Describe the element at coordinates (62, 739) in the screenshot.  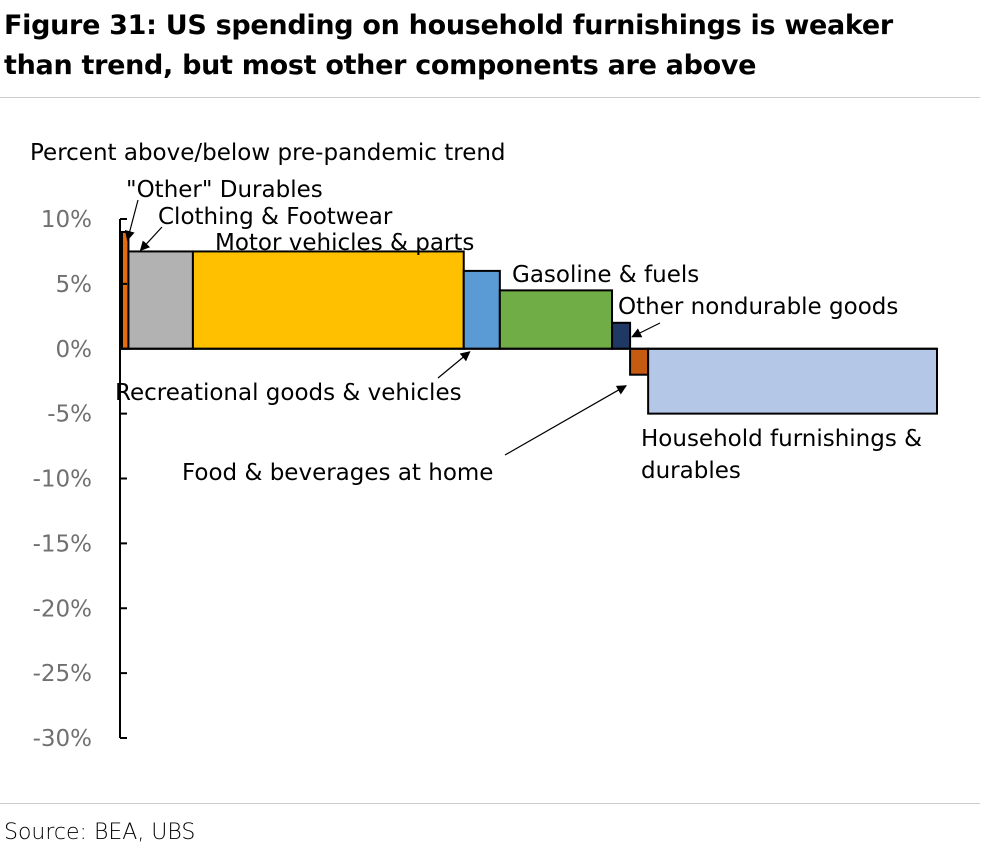
I see `y-tick-label-9: -30%` at that location.